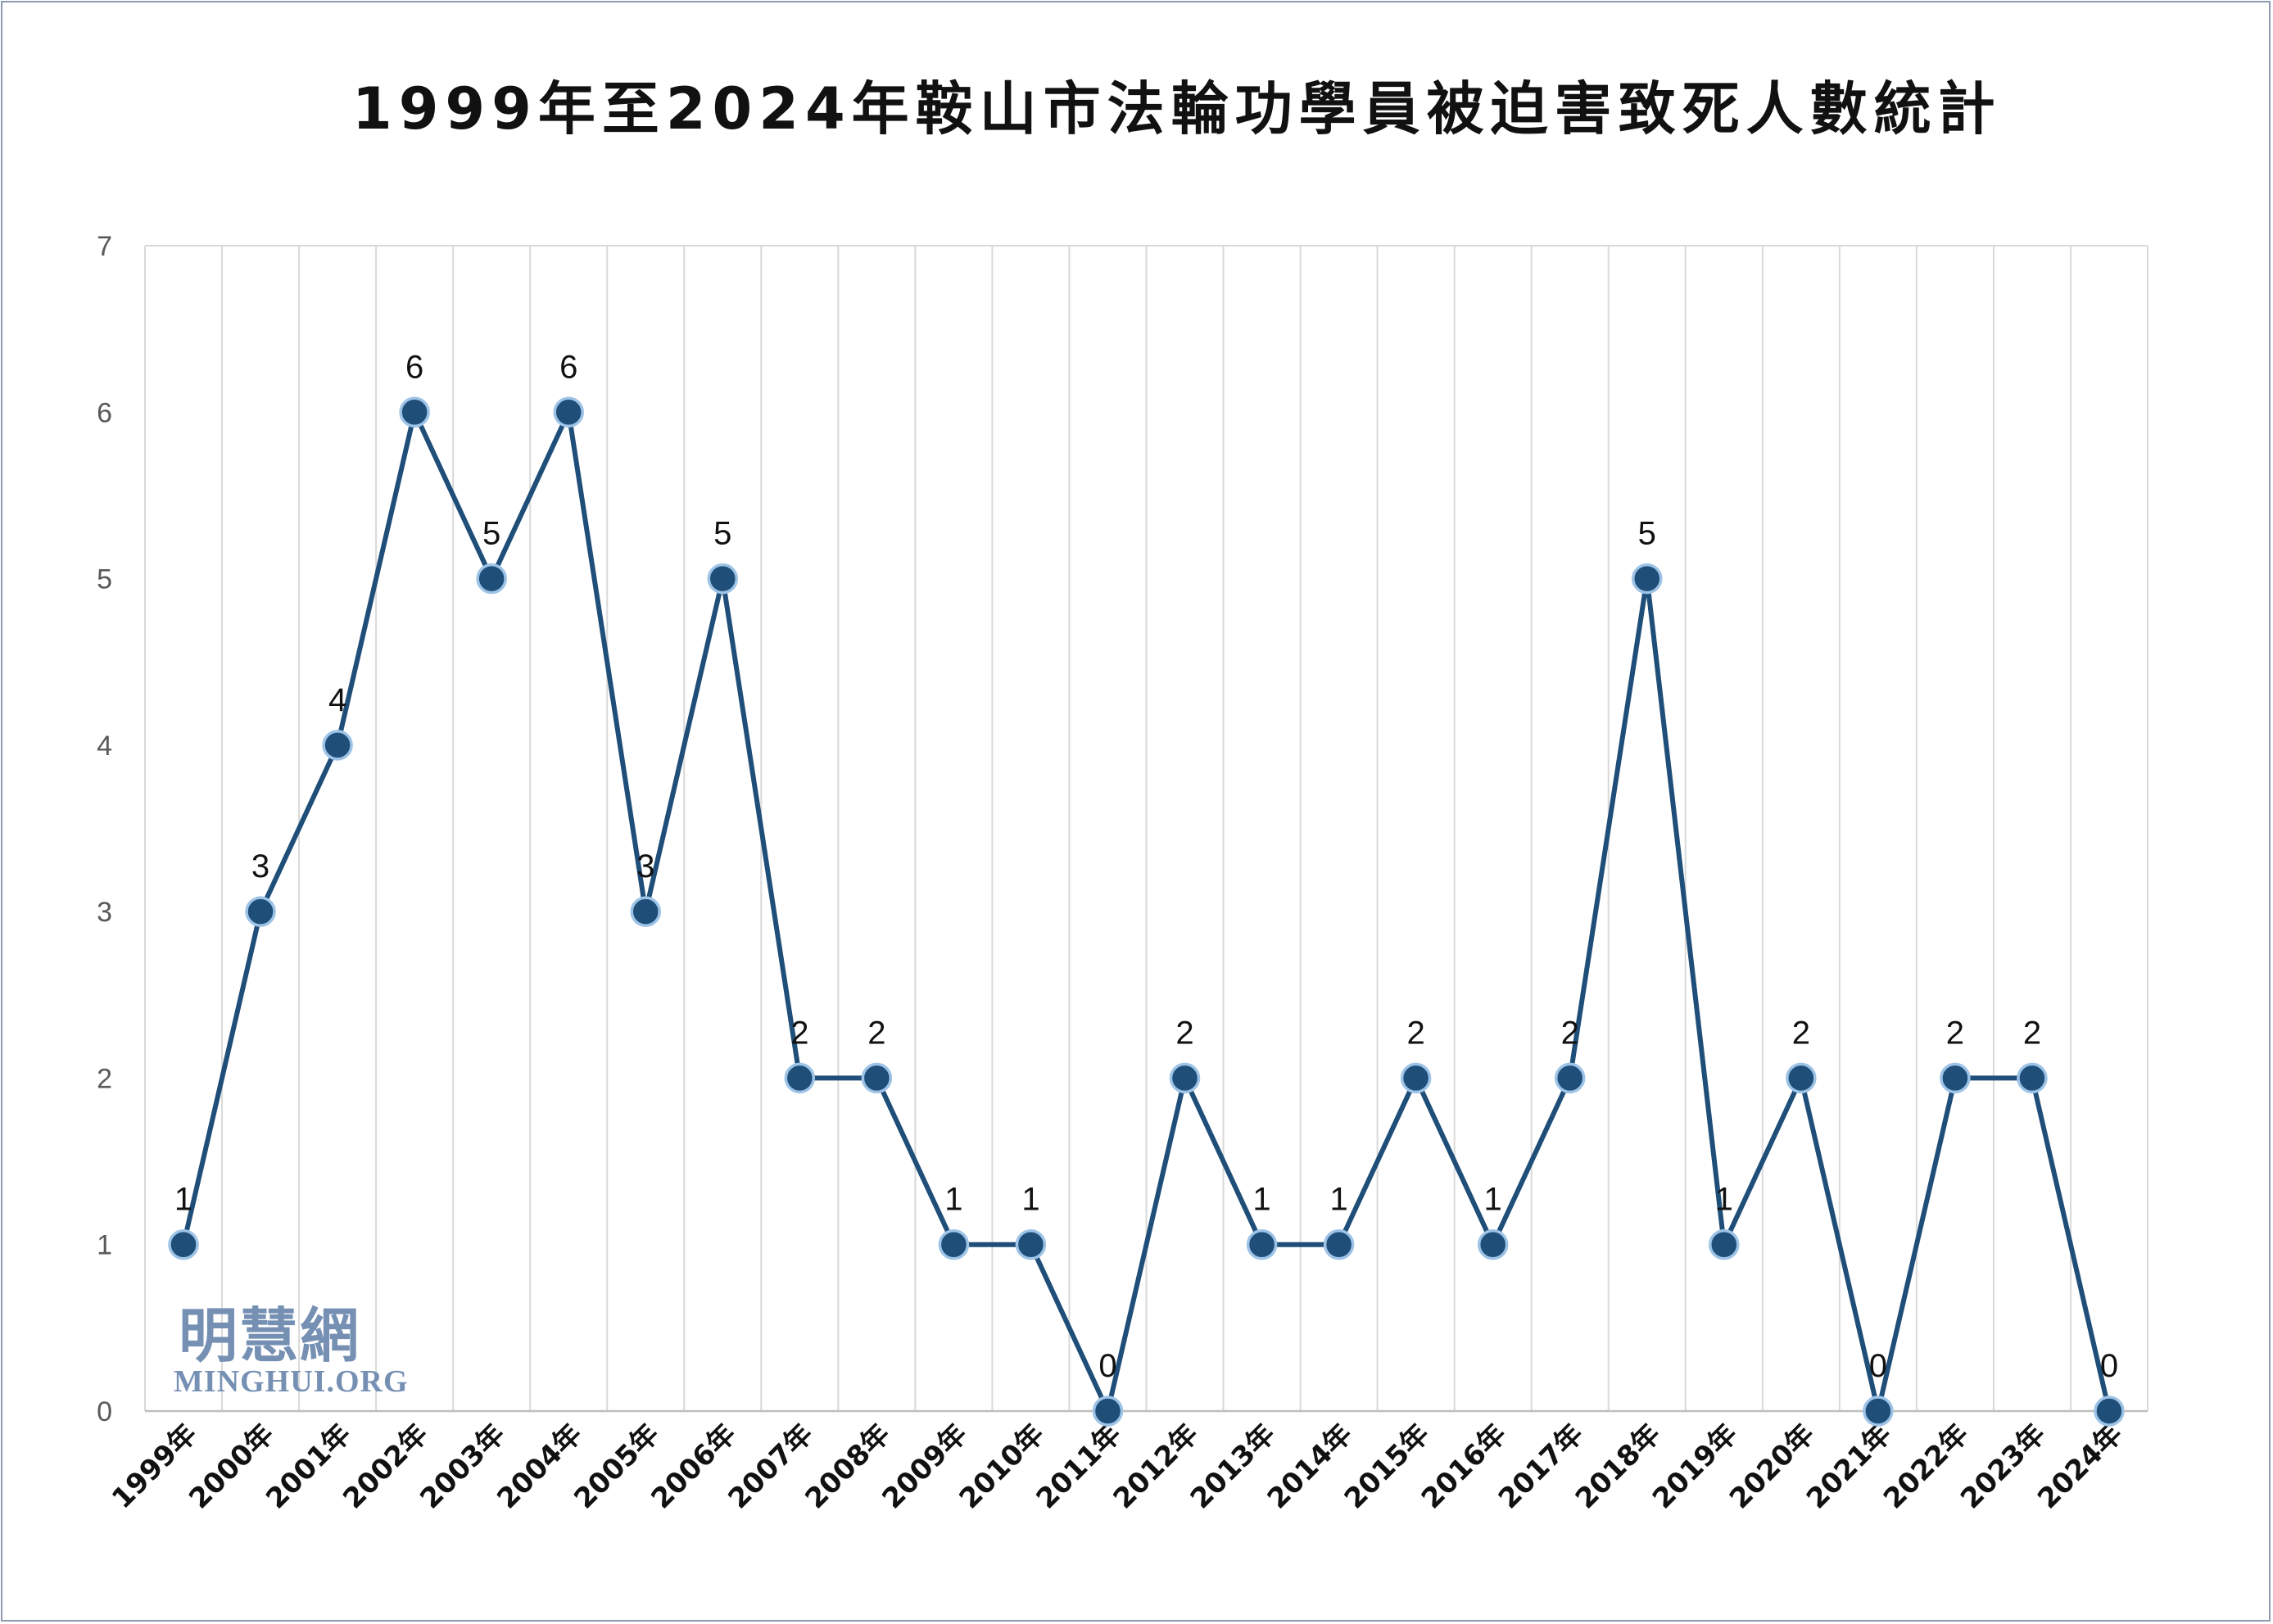  Describe the element at coordinates (847, 1467) in the screenshot. I see `x-tick-label: 2008年` at that location.